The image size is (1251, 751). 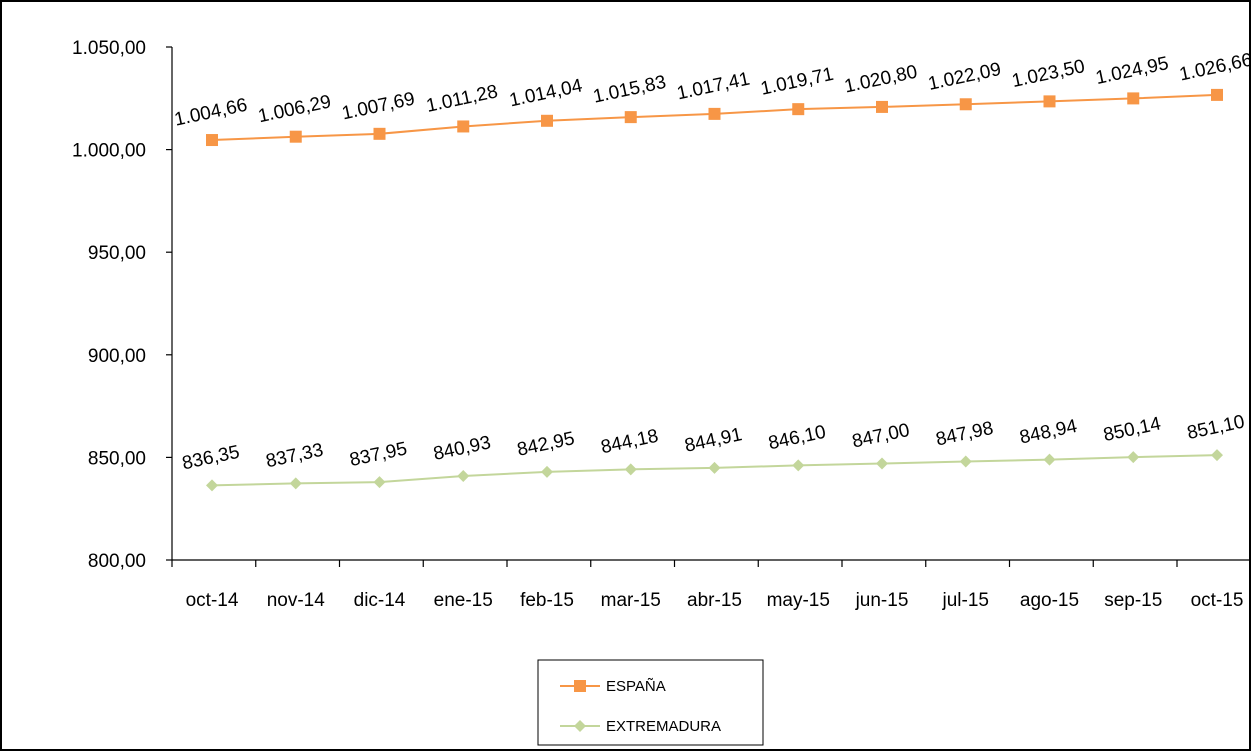 What do you see at coordinates (117, 458) in the screenshot?
I see `y-tick-label: 850,00` at bounding box center [117, 458].